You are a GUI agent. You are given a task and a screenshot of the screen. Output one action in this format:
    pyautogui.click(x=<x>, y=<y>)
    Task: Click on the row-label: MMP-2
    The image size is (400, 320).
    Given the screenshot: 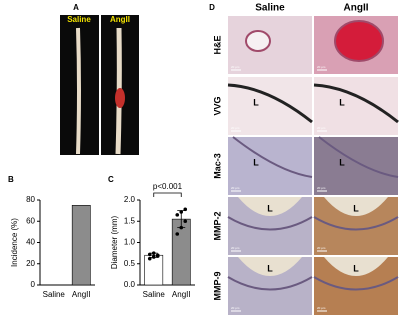 What is the action you would take?
    pyautogui.click(x=217, y=226)
    